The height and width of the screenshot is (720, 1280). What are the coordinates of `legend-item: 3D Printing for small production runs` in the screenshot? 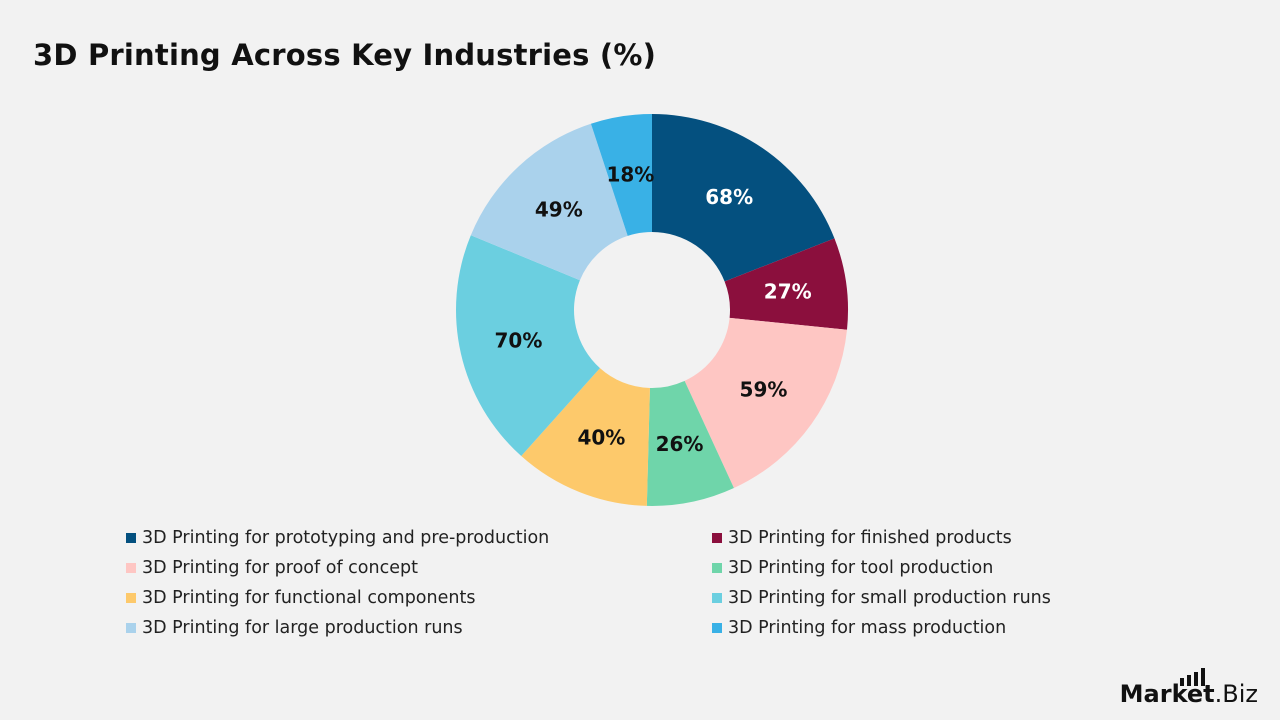 It's located at (881, 598).